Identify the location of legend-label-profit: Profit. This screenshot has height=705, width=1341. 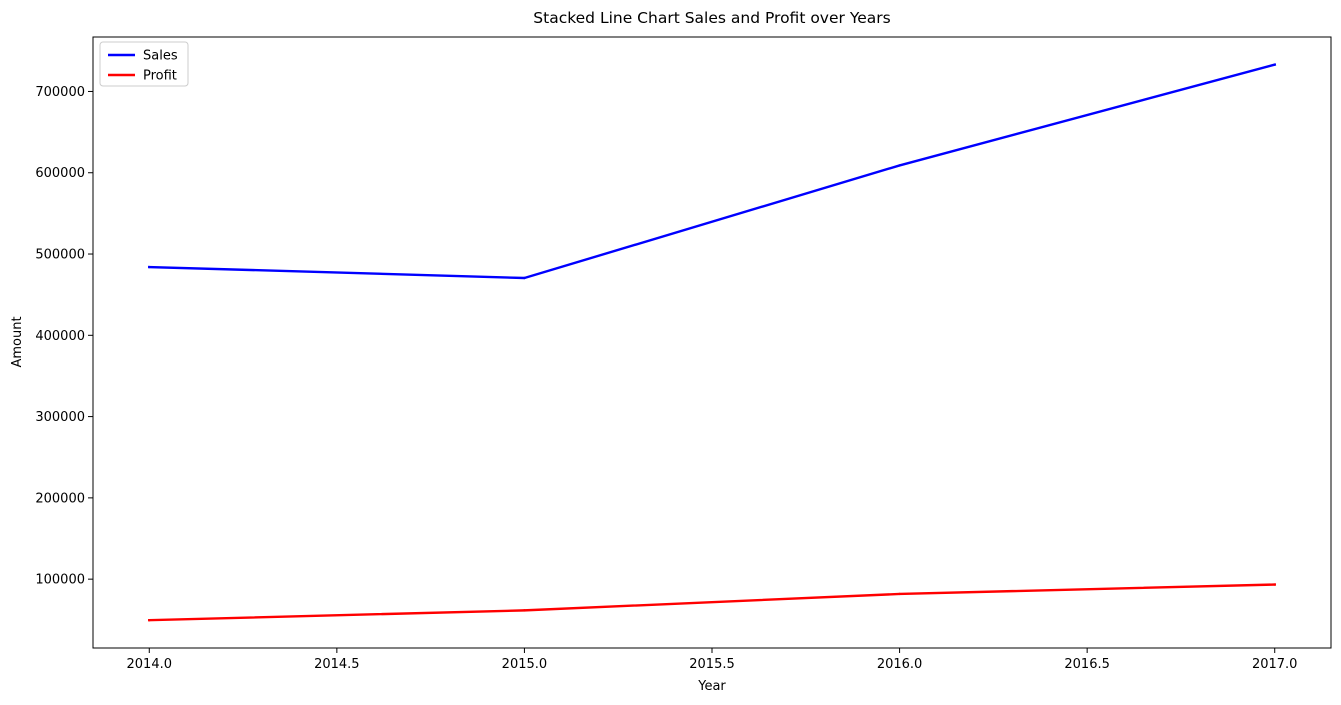
(160, 76).